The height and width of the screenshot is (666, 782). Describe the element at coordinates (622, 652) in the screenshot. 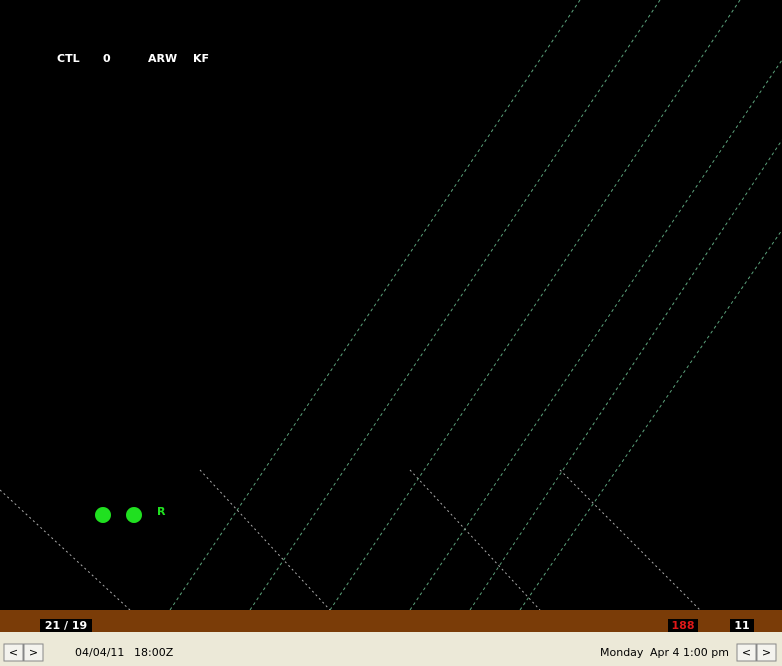

I see `status-day: Monday` at that location.